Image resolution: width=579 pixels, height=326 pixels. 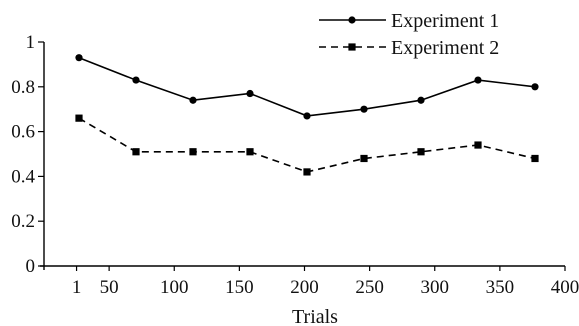 I want to click on y-tick-label: 0.4, so click(x=23, y=176).